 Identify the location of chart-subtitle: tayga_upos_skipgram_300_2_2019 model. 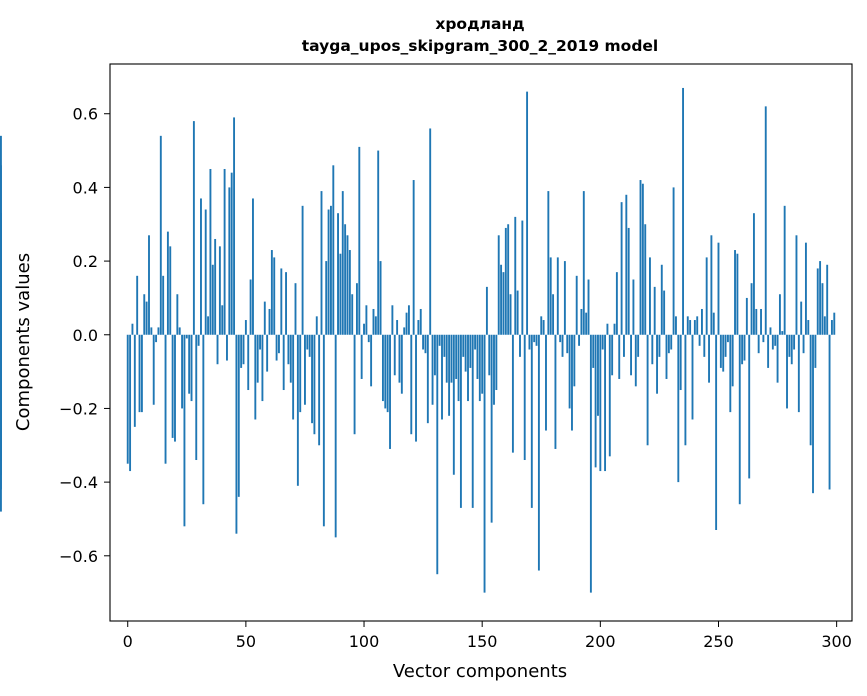
(480, 46).